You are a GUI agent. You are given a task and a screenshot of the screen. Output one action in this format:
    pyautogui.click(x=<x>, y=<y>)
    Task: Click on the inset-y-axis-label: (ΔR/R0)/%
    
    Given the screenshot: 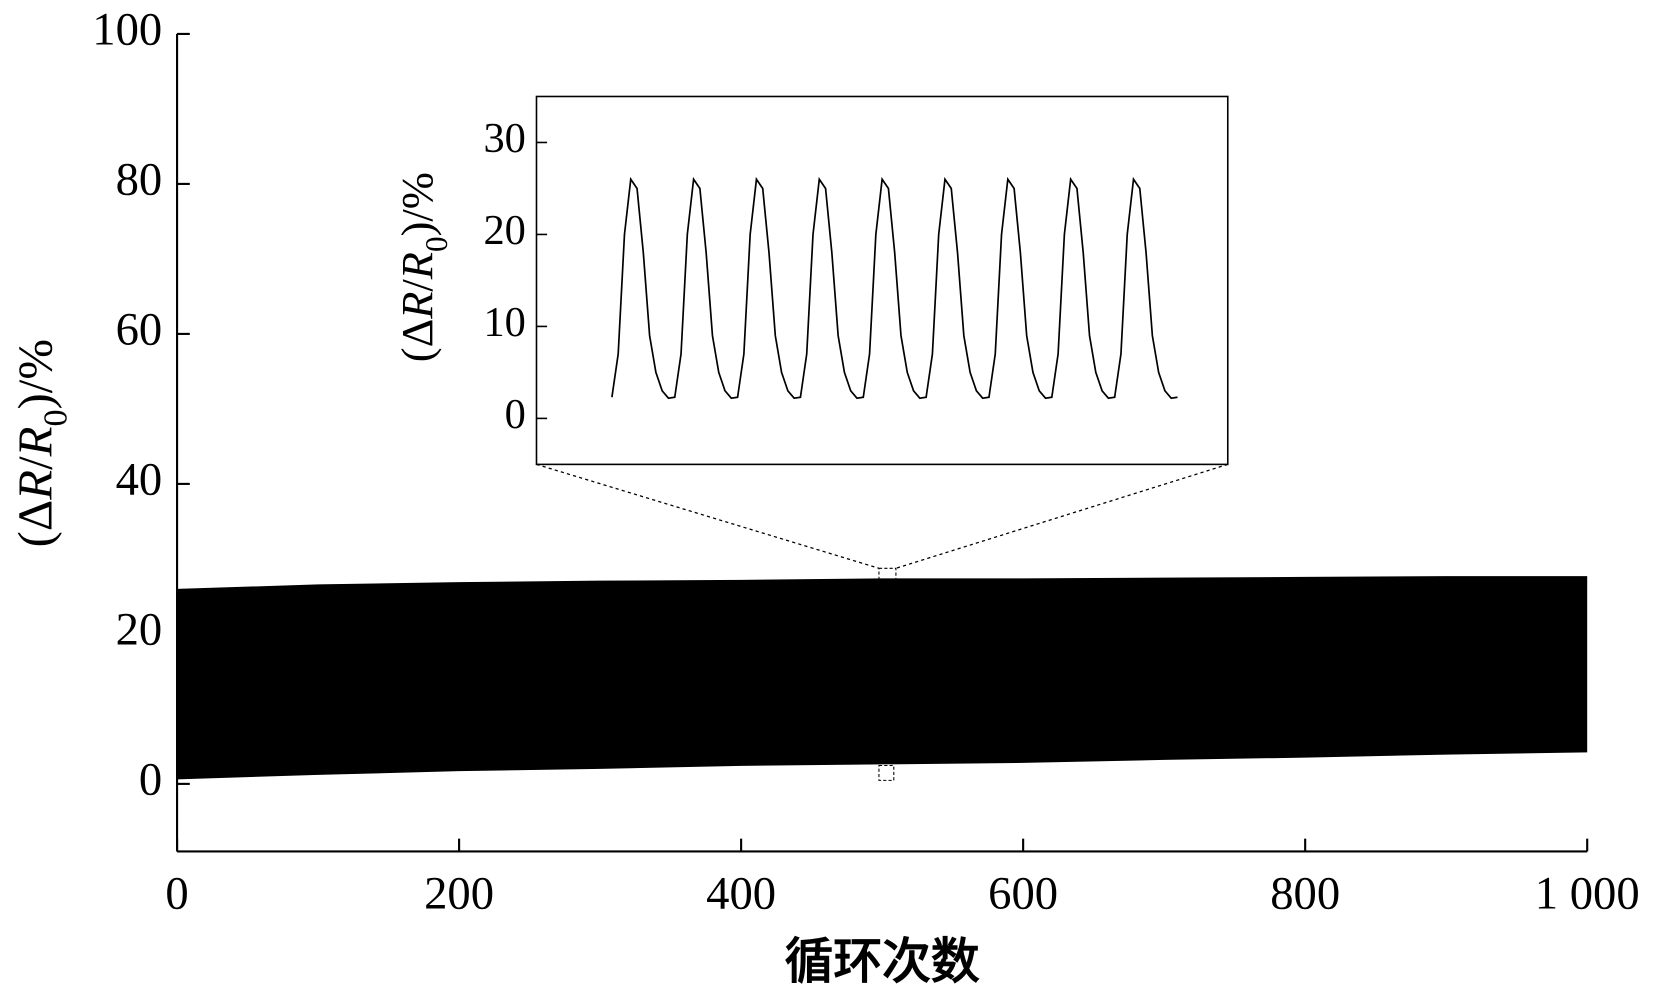 What is the action you would take?
    pyautogui.click(x=422, y=267)
    